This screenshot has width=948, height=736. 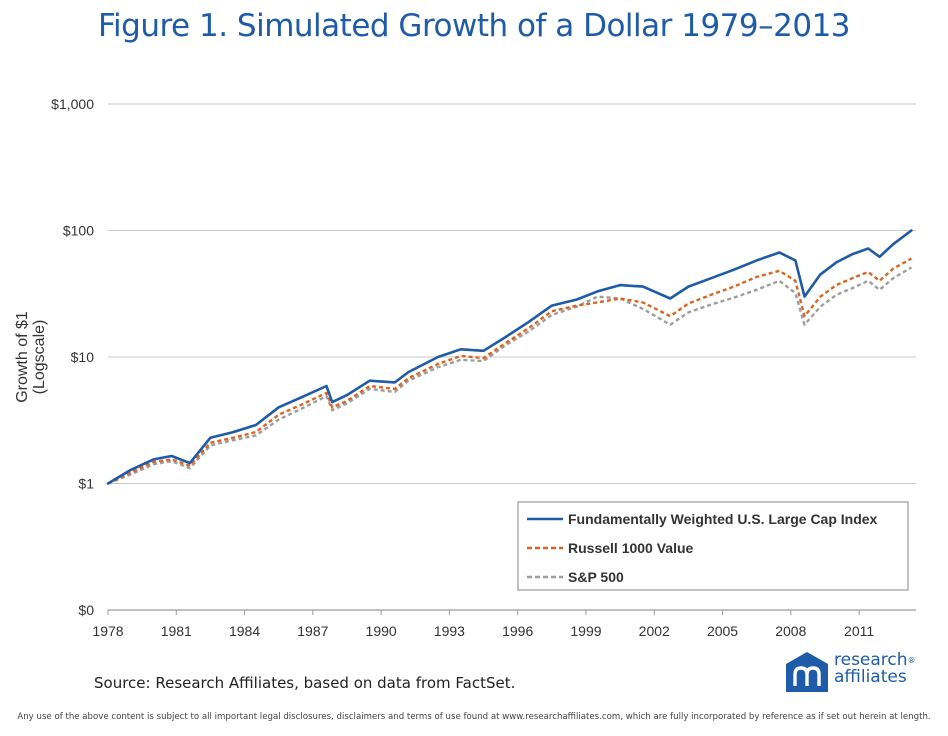 What do you see at coordinates (654, 631) in the screenshot?
I see `x-tick-label: 2002` at bounding box center [654, 631].